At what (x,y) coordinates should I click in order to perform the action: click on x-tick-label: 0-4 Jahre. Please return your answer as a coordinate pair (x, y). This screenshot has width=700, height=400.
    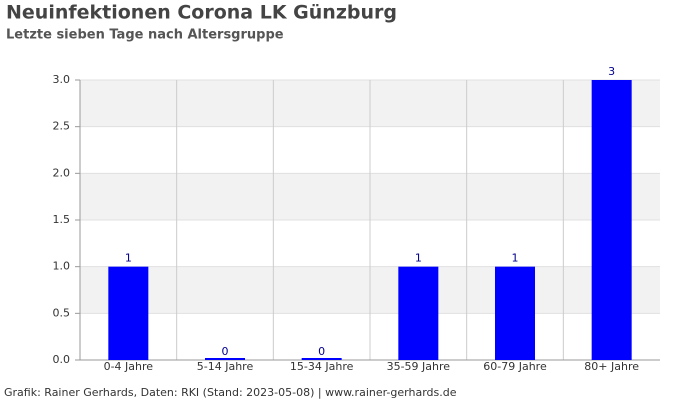
    Looking at the image, I should click on (129, 366).